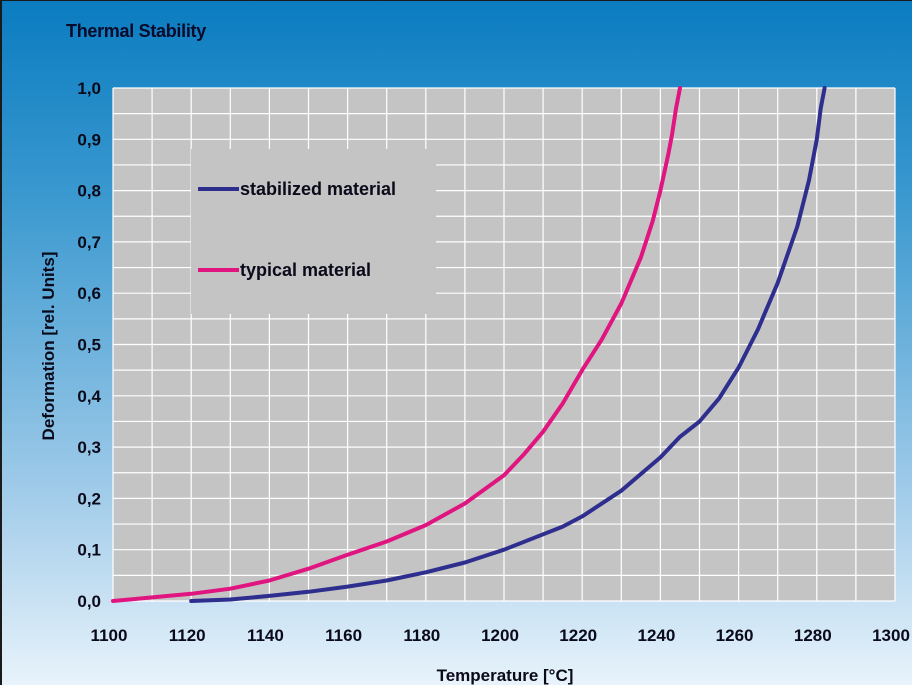 The image size is (912, 686). I want to click on x-tick-label: 1200, so click(500, 635).